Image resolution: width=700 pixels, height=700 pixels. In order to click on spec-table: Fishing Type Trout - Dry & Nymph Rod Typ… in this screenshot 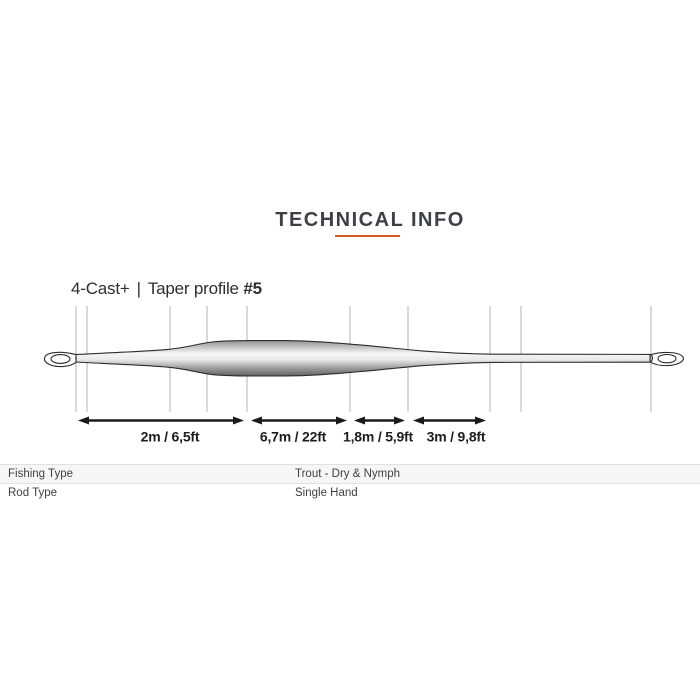, I will do `click(350, 483)`.